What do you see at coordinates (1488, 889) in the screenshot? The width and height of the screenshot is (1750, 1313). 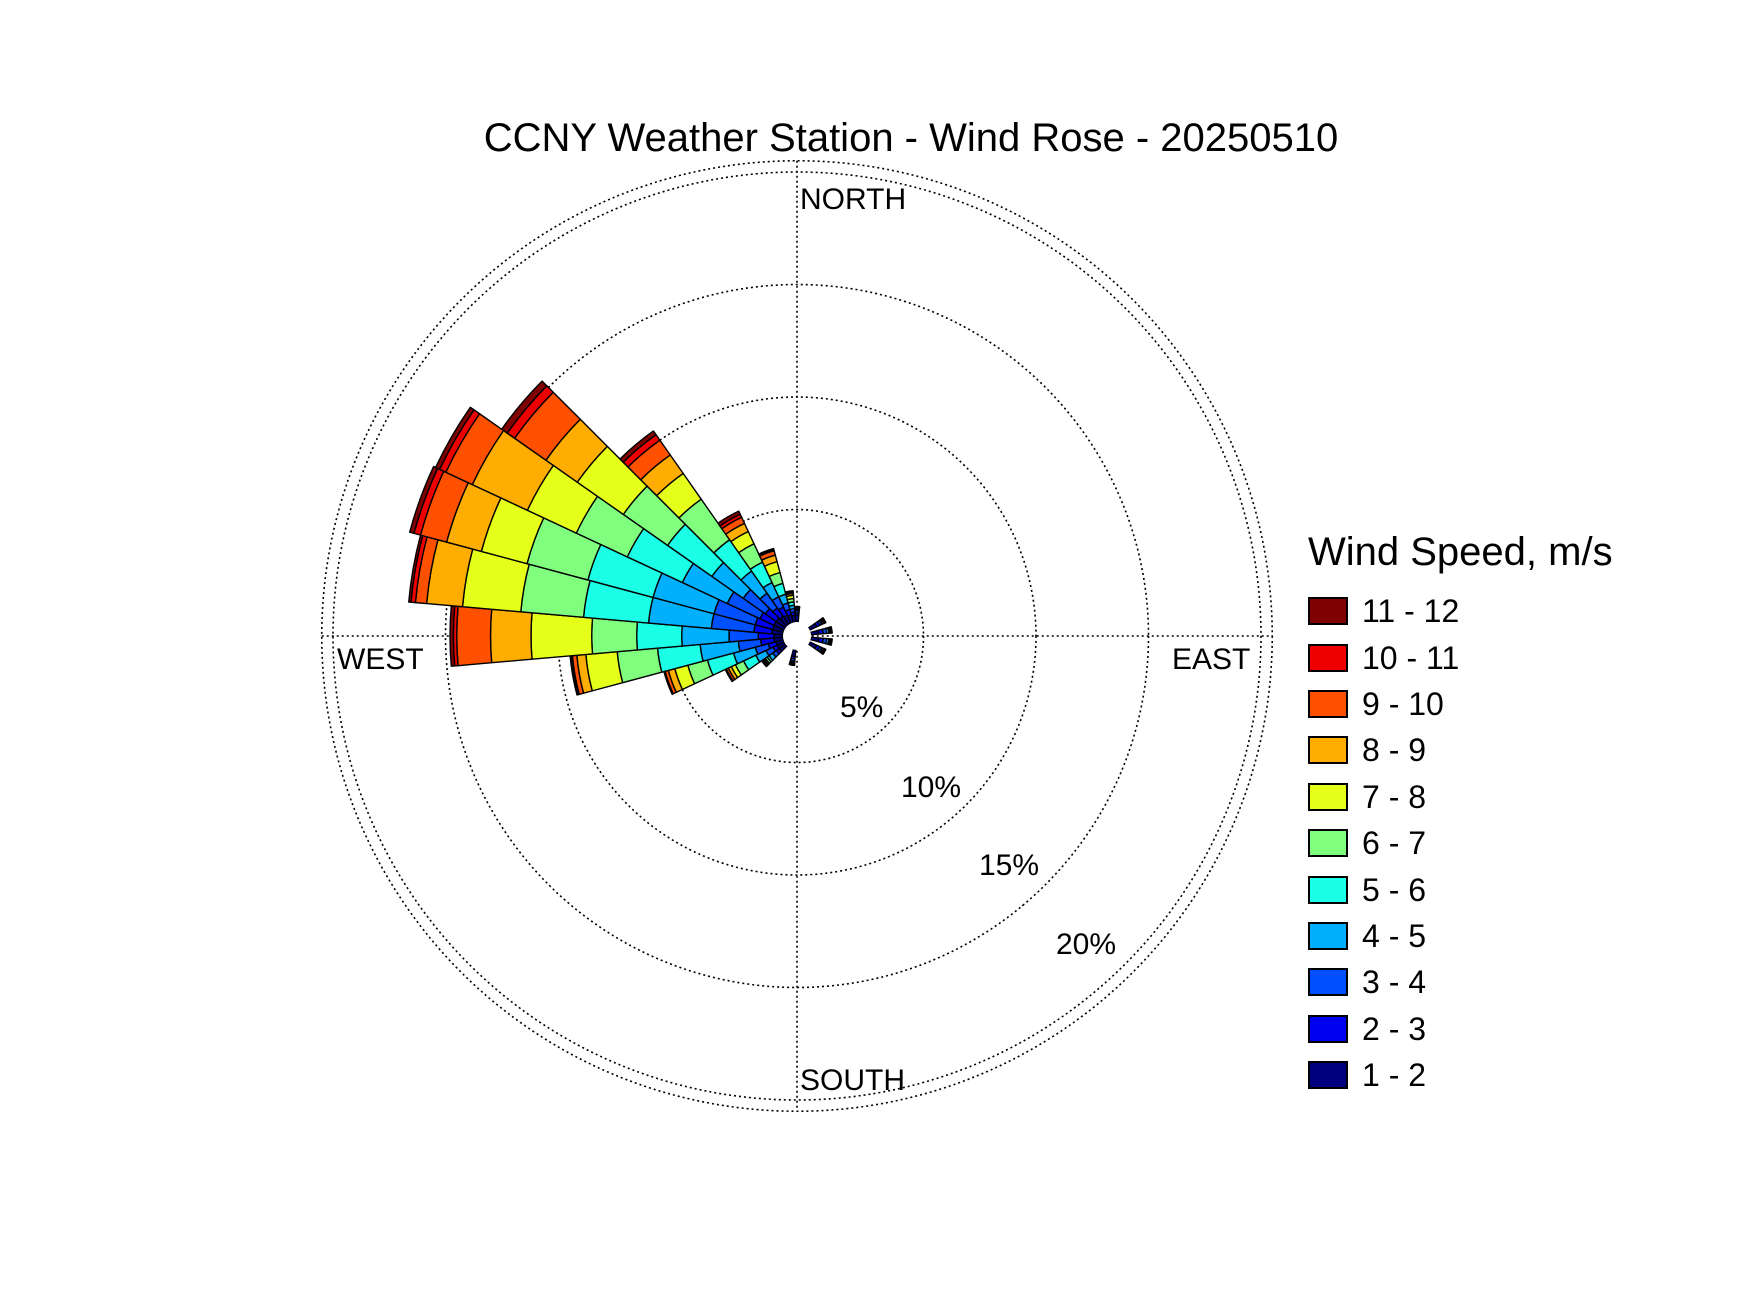 I see `legend-item: 5 - 6` at bounding box center [1488, 889].